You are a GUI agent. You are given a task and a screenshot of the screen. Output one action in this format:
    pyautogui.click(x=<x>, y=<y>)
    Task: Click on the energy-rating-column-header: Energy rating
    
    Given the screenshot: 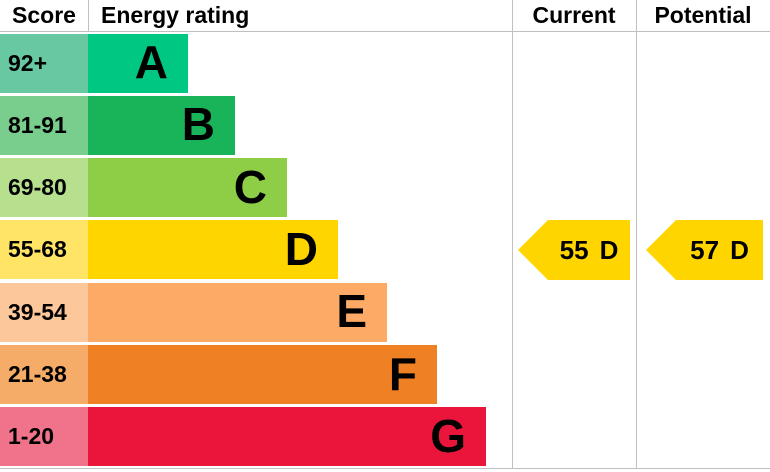 What is the action you would take?
    pyautogui.click(x=175, y=15)
    